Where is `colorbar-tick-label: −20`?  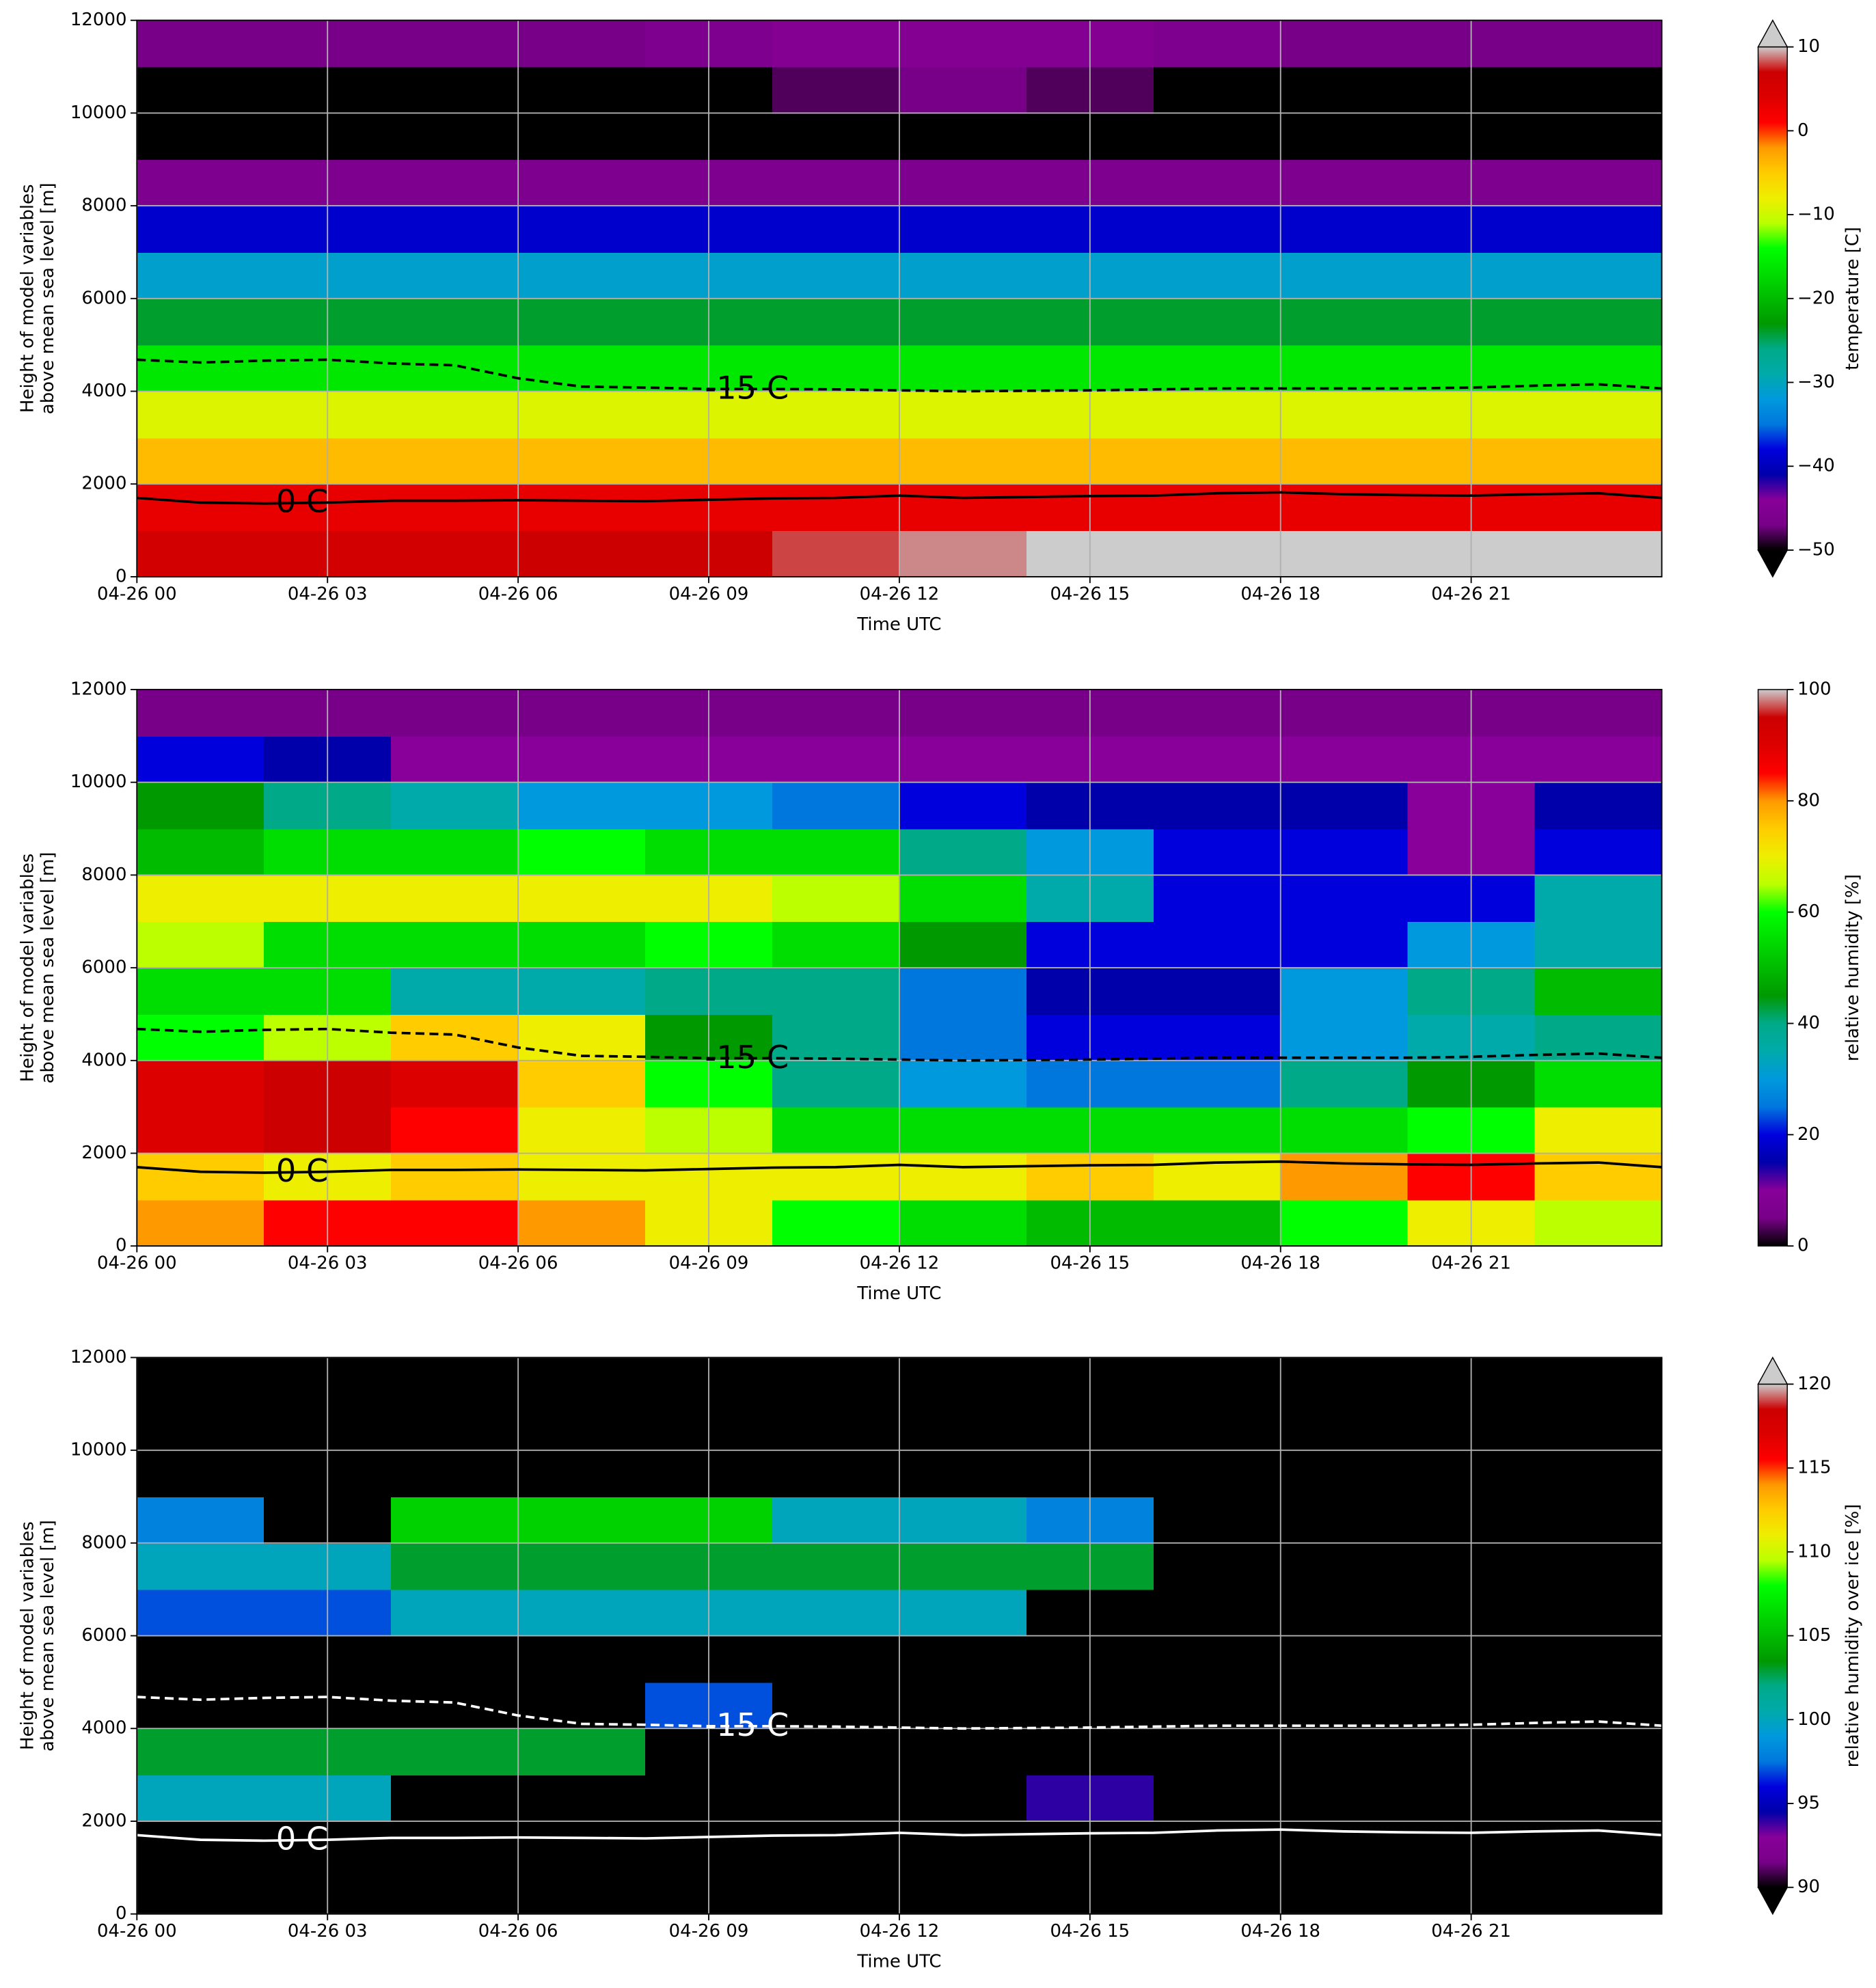
colorbar-tick-label: −20 is located at coordinates (1816, 298).